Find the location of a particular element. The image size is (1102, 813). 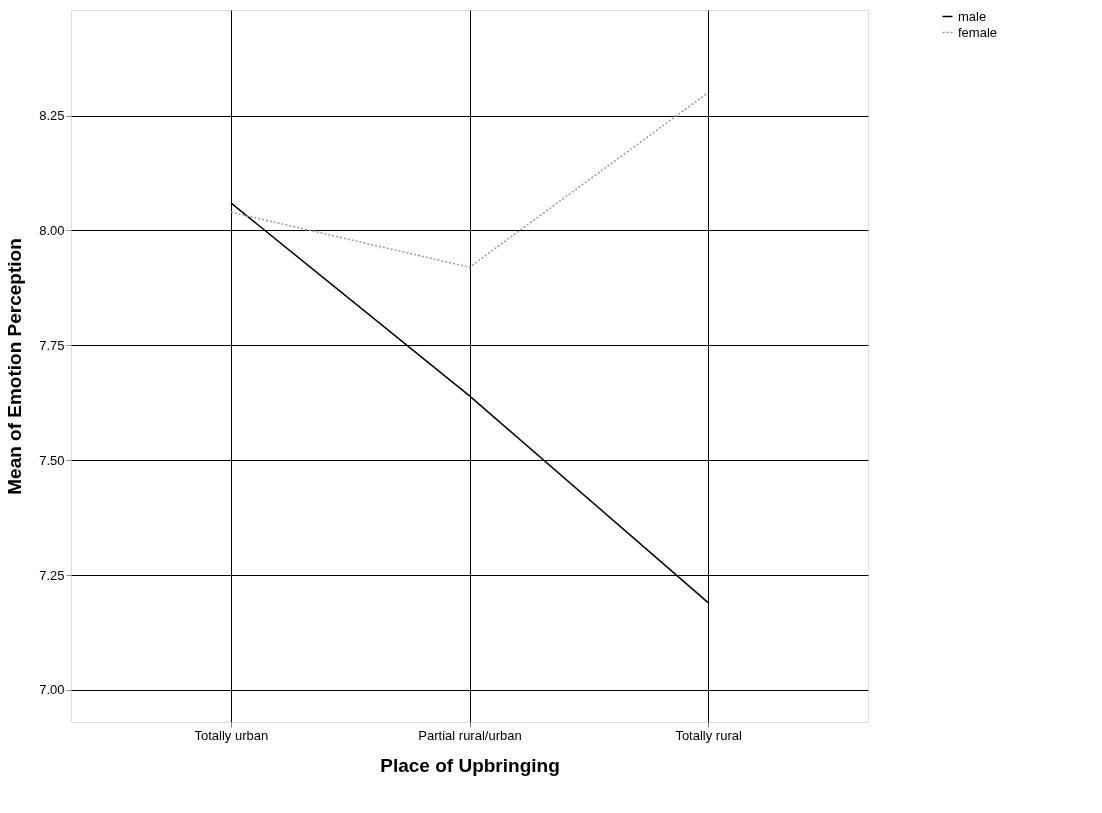

x-tick-label: Totally urban is located at coordinates (231, 735).